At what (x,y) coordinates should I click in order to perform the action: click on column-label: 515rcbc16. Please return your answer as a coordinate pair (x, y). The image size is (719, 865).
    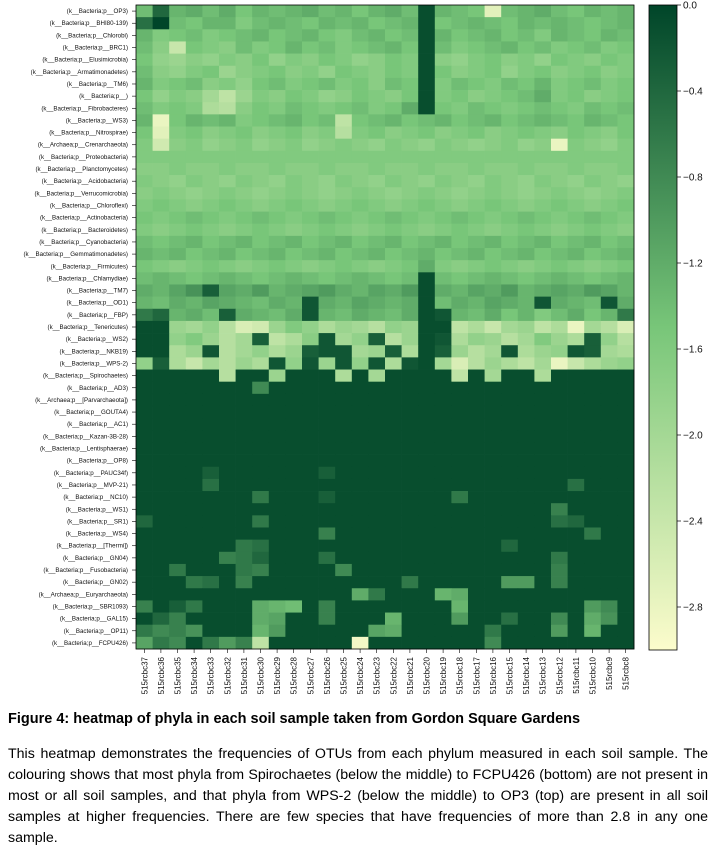
    Looking at the image, I should click on (493, 675).